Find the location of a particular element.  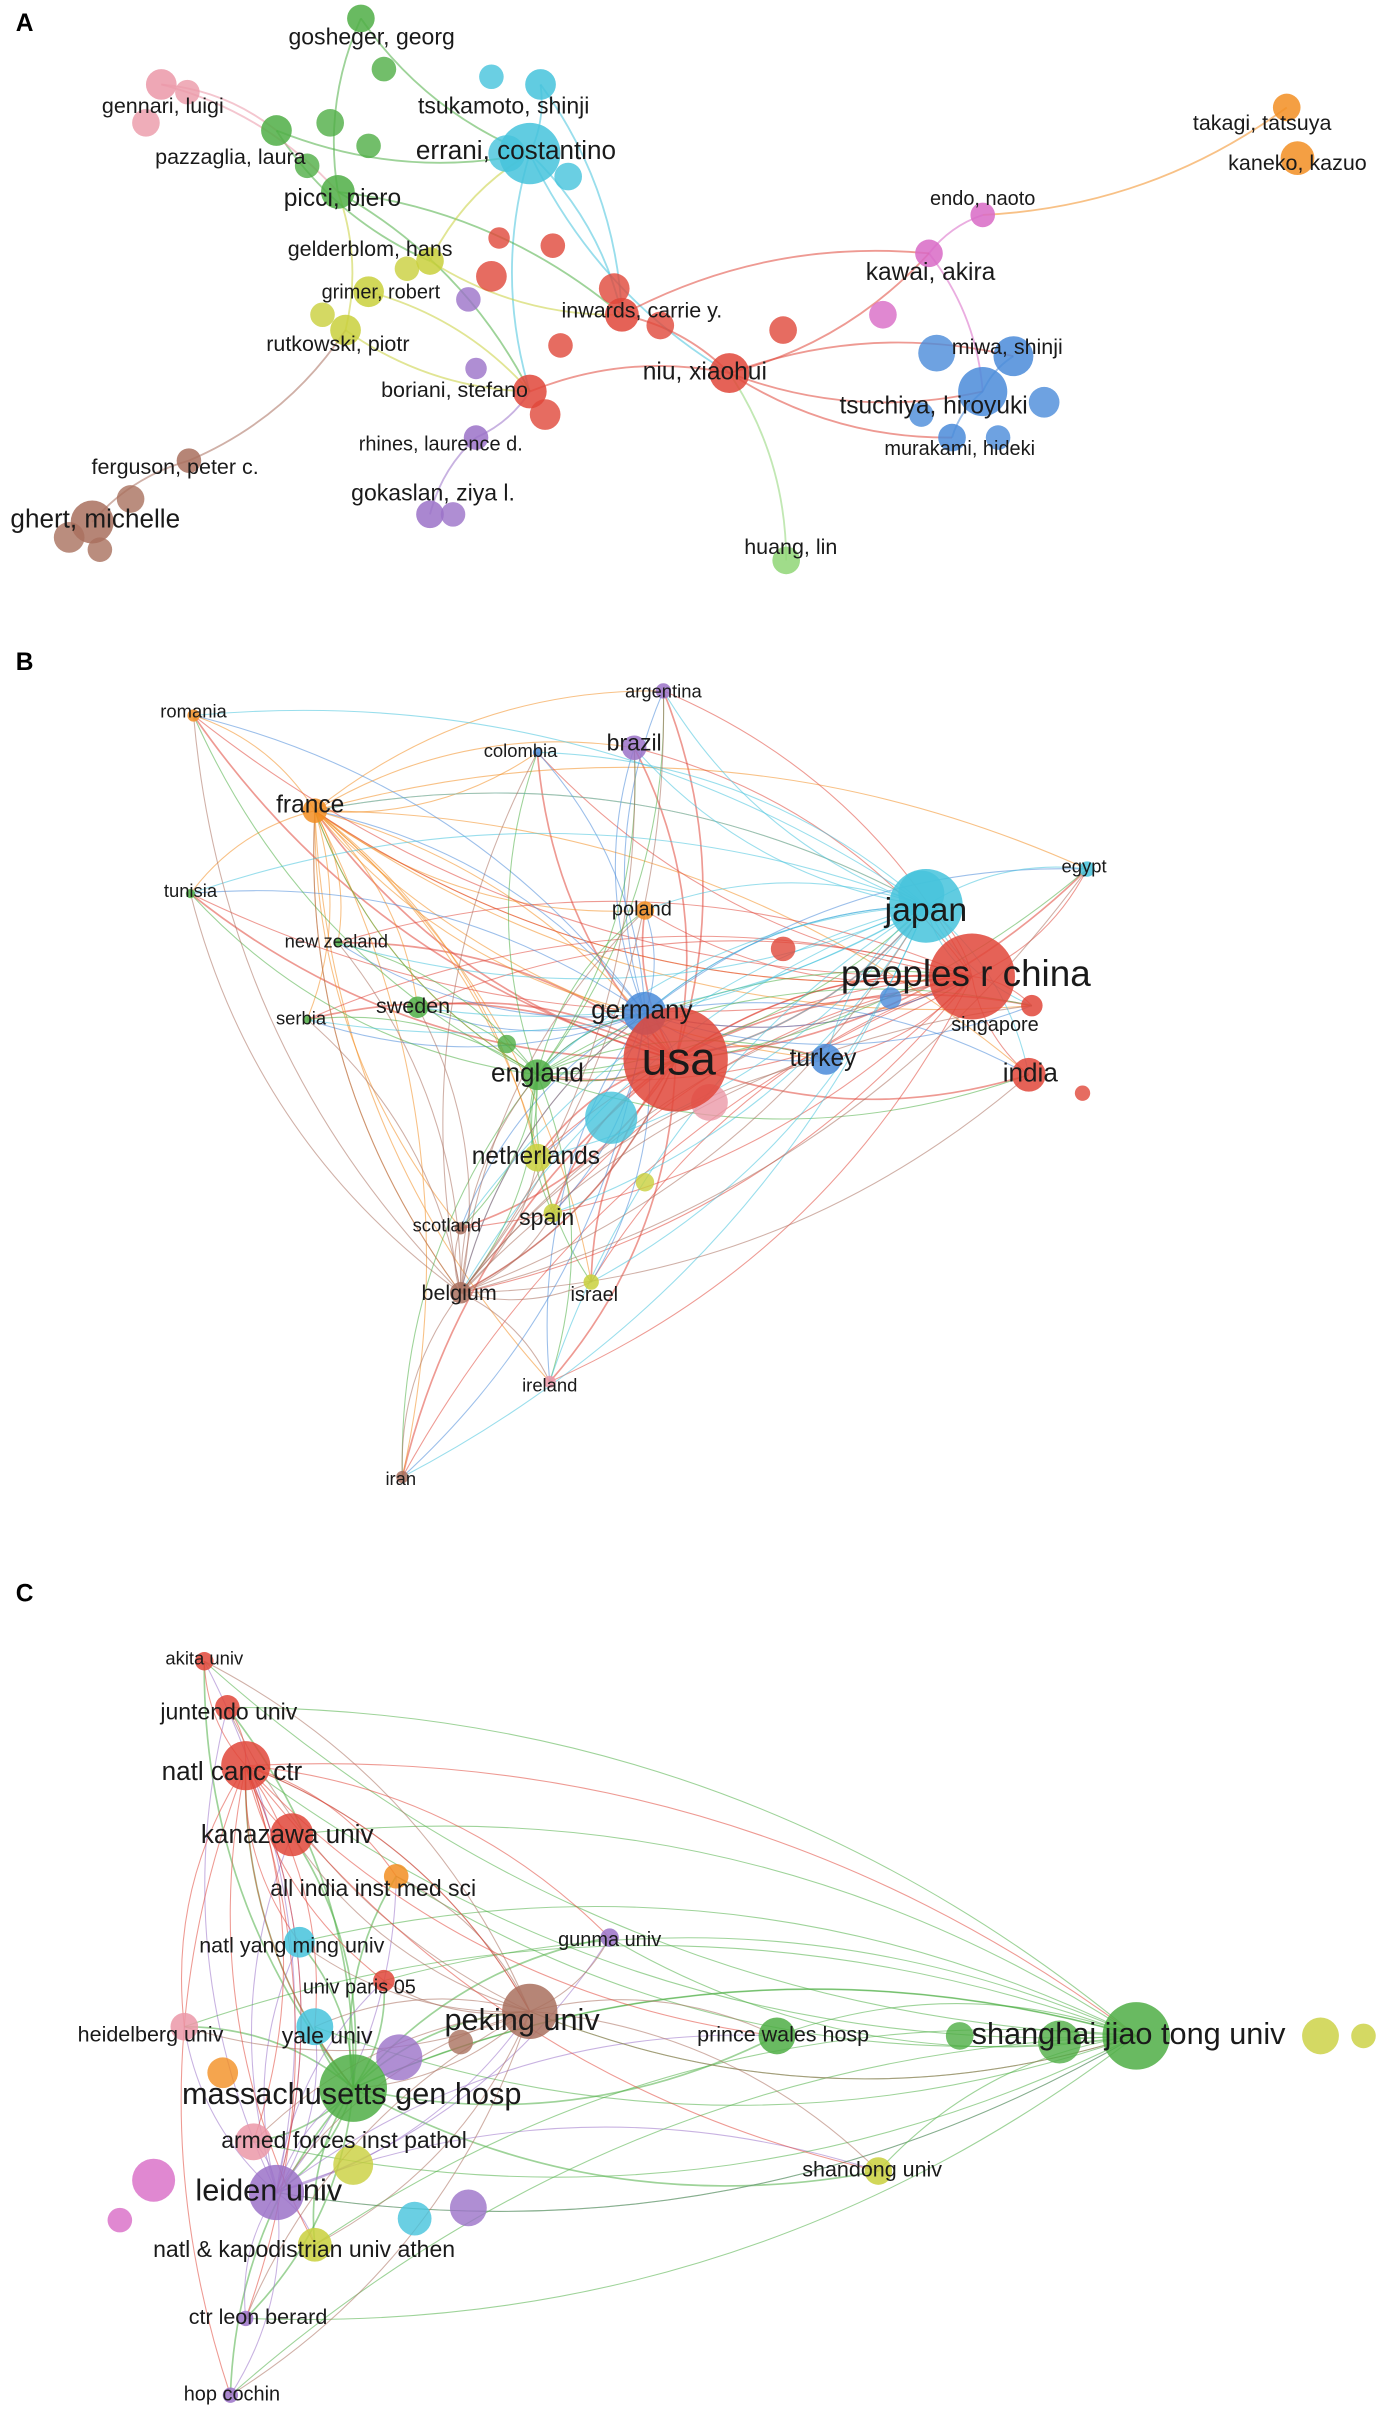

node-label: tsuchiya, hiroyuki is located at coordinates (933, 405).